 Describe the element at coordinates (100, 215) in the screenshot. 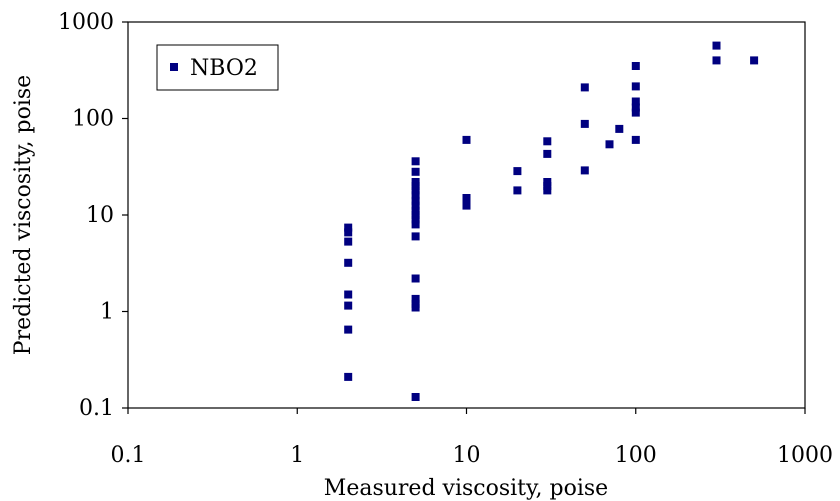

I see `y-tick-label: 10` at that location.